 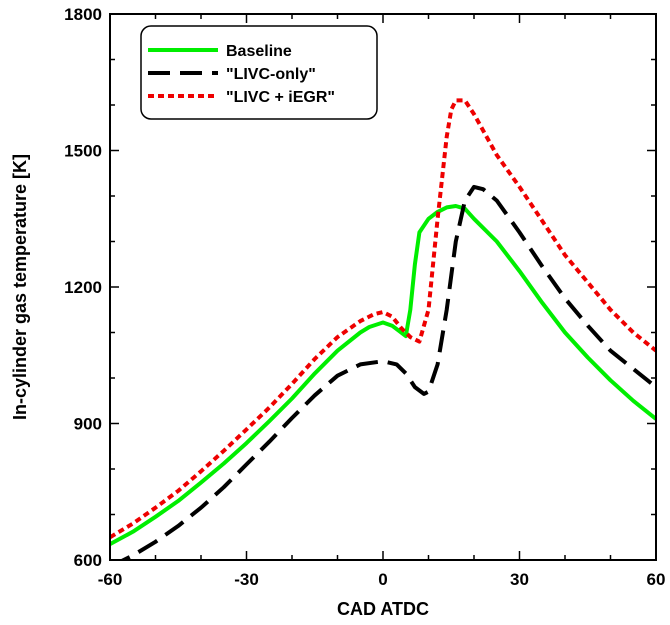 What do you see at coordinates (88, 424) in the screenshot?
I see `y-tick-label: 900` at bounding box center [88, 424].